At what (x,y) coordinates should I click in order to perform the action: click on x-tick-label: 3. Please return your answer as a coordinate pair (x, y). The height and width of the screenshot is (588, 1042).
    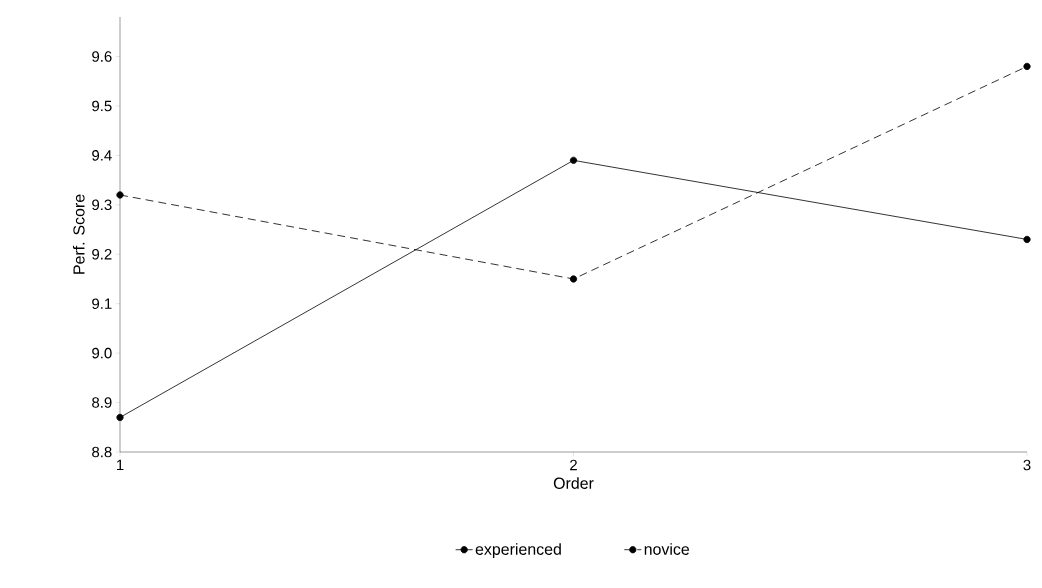
    Looking at the image, I should click on (1027, 465).